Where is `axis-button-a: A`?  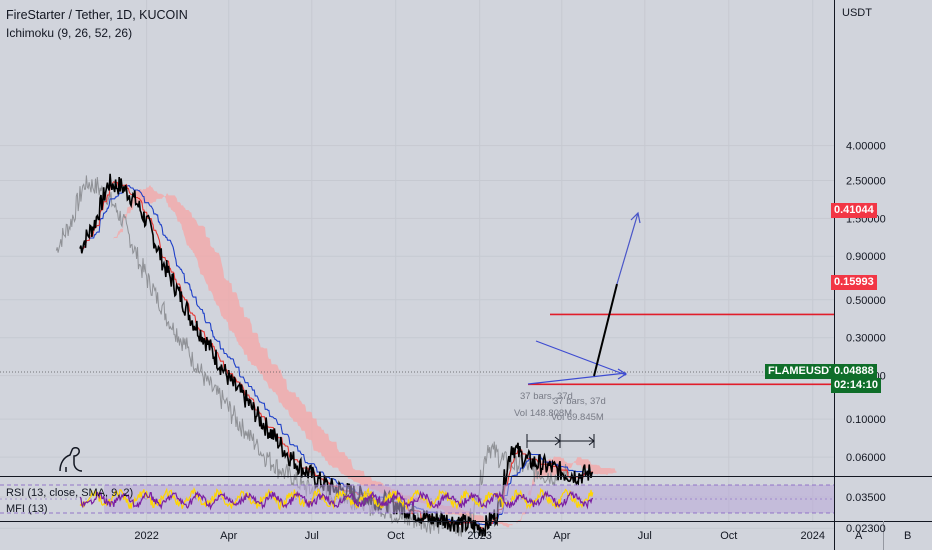 axis-button-a: A is located at coordinates (859, 536).